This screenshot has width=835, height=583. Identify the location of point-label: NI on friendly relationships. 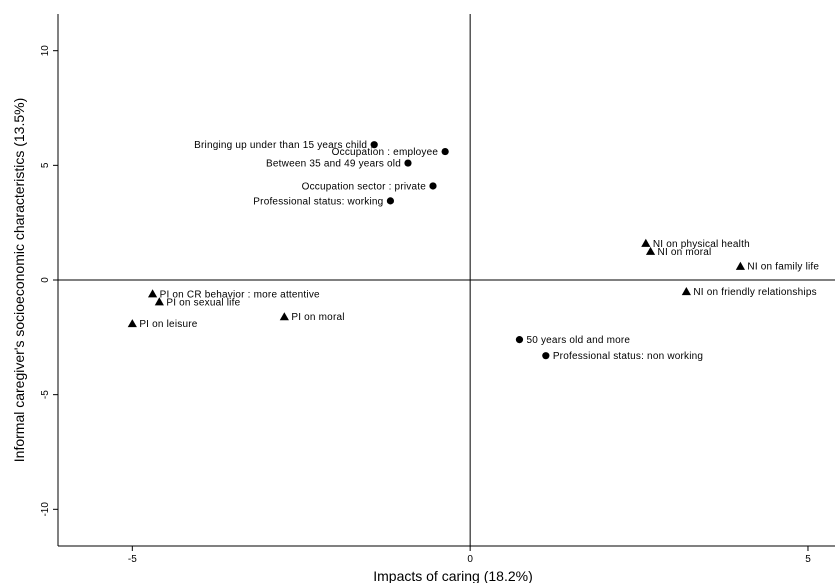
(754, 292).